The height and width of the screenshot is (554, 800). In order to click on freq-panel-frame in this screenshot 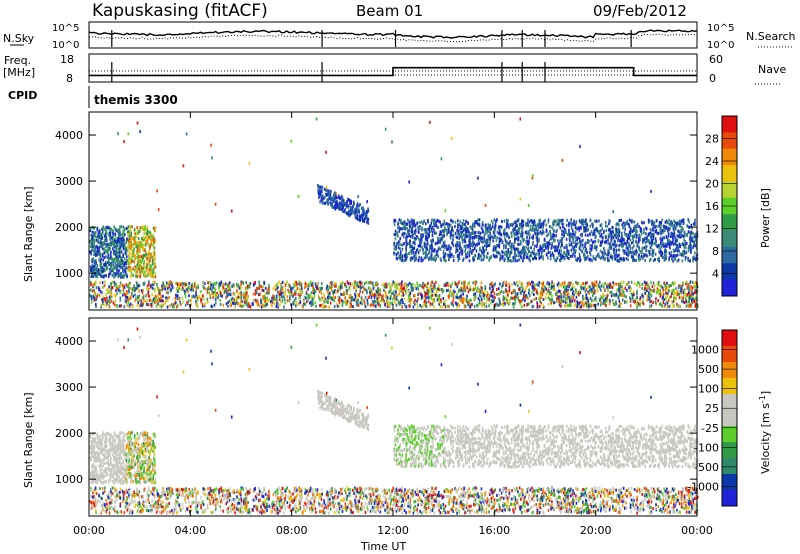, I will do `click(393, 68)`.